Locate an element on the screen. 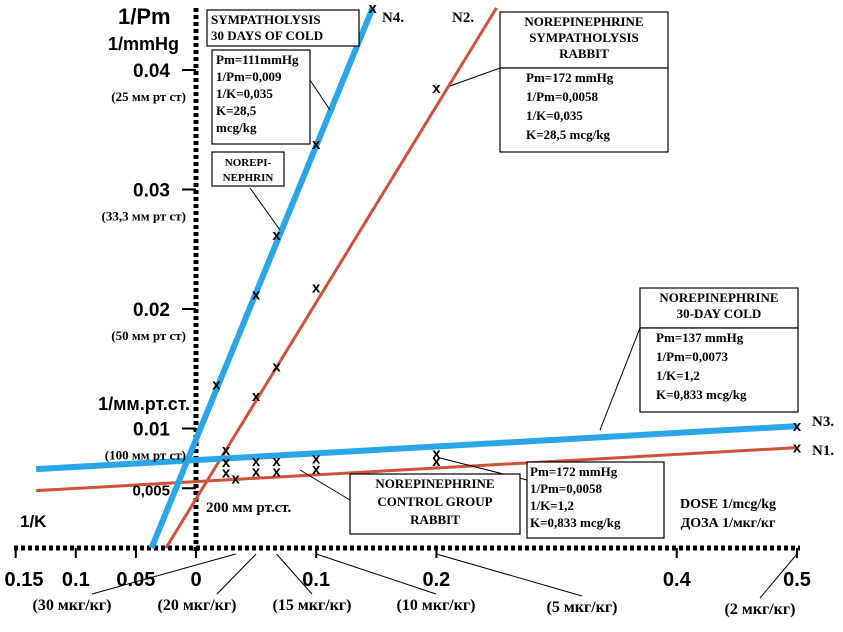 Image resolution: width=843 pixels, height=632 pixels. x-negative-label: 1/K is located at coordinates (33, 521).